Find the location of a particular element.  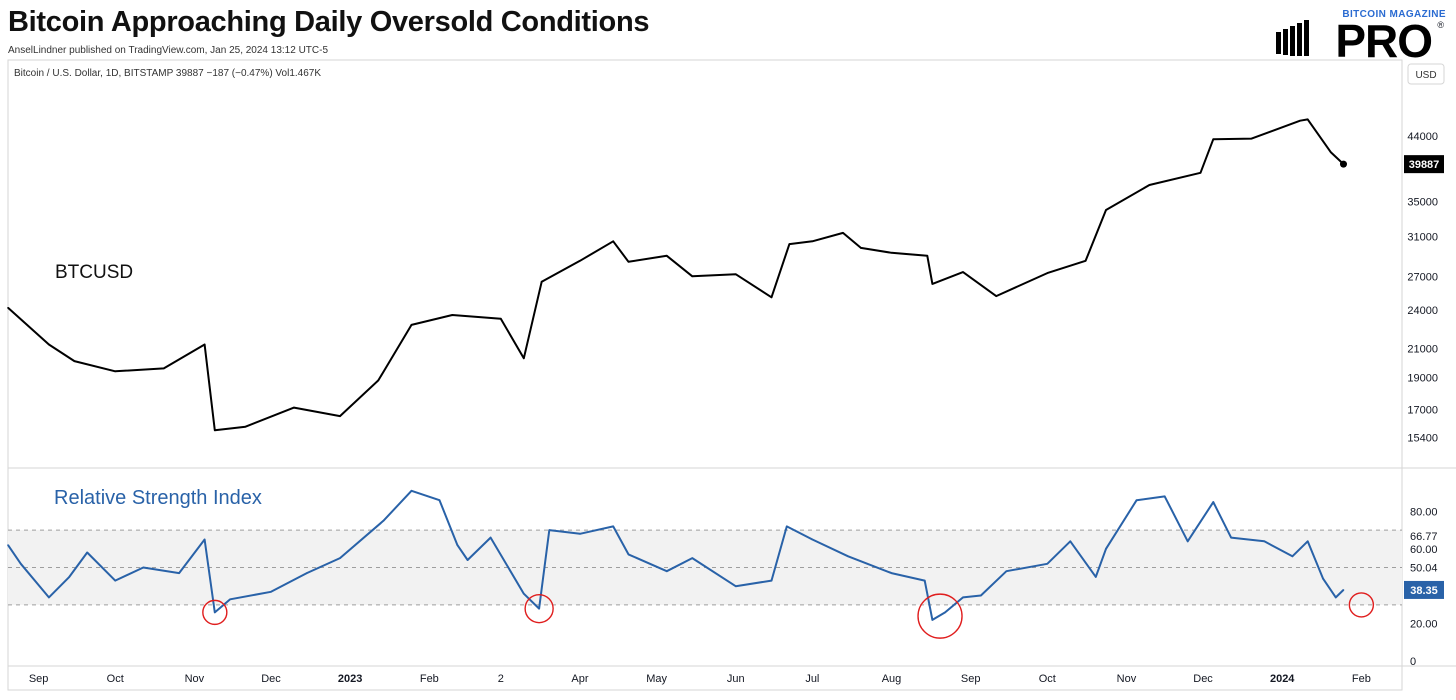

rsi-tick-label: 50.04 is located at coordinates (1424, 568).